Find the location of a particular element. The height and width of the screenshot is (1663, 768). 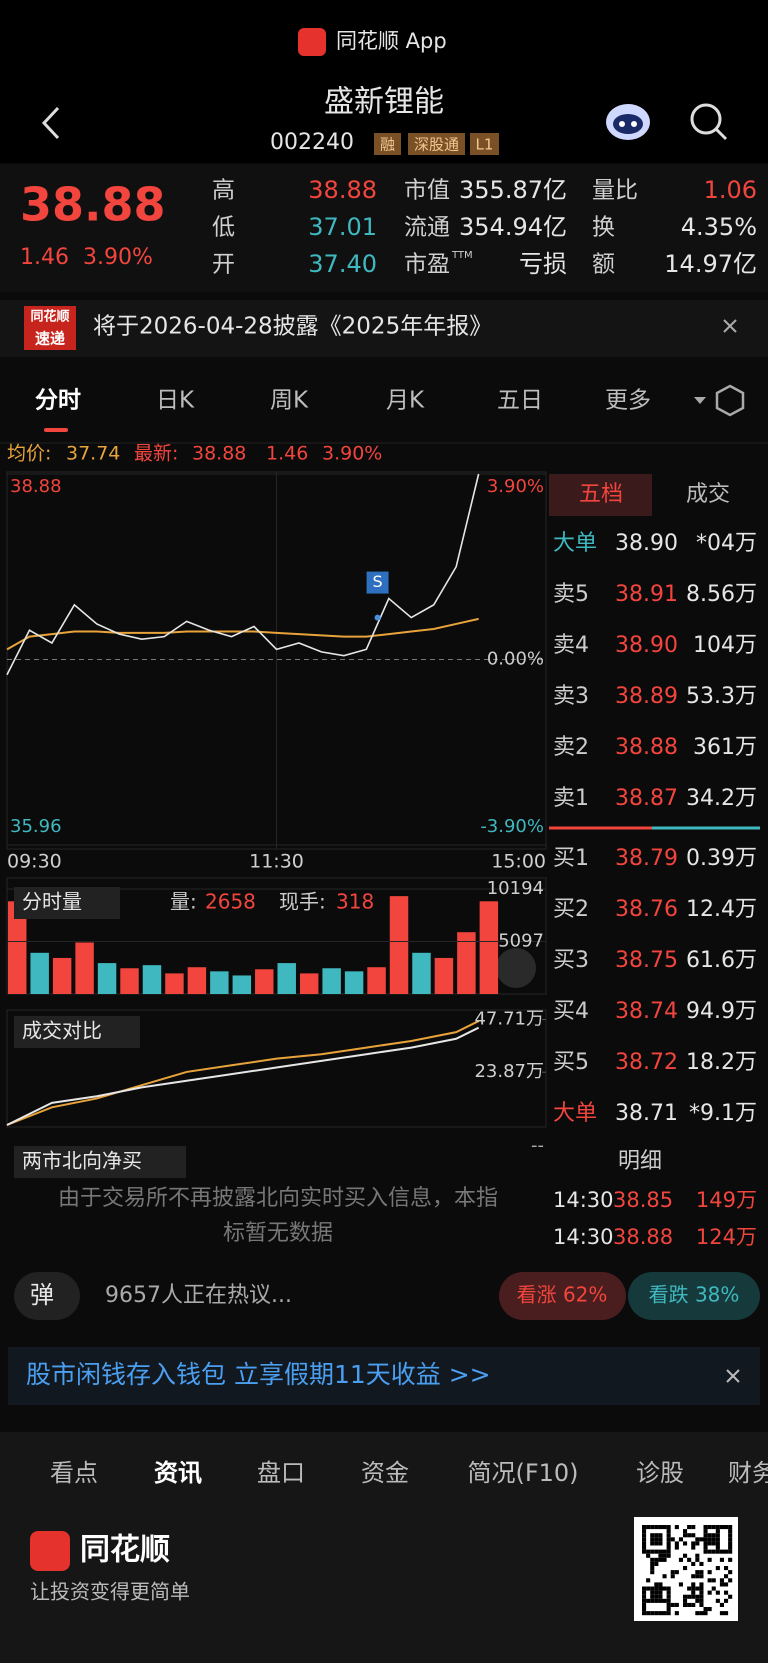

y-tick-label: 47.71万 is located at coordinates (509, 1018).